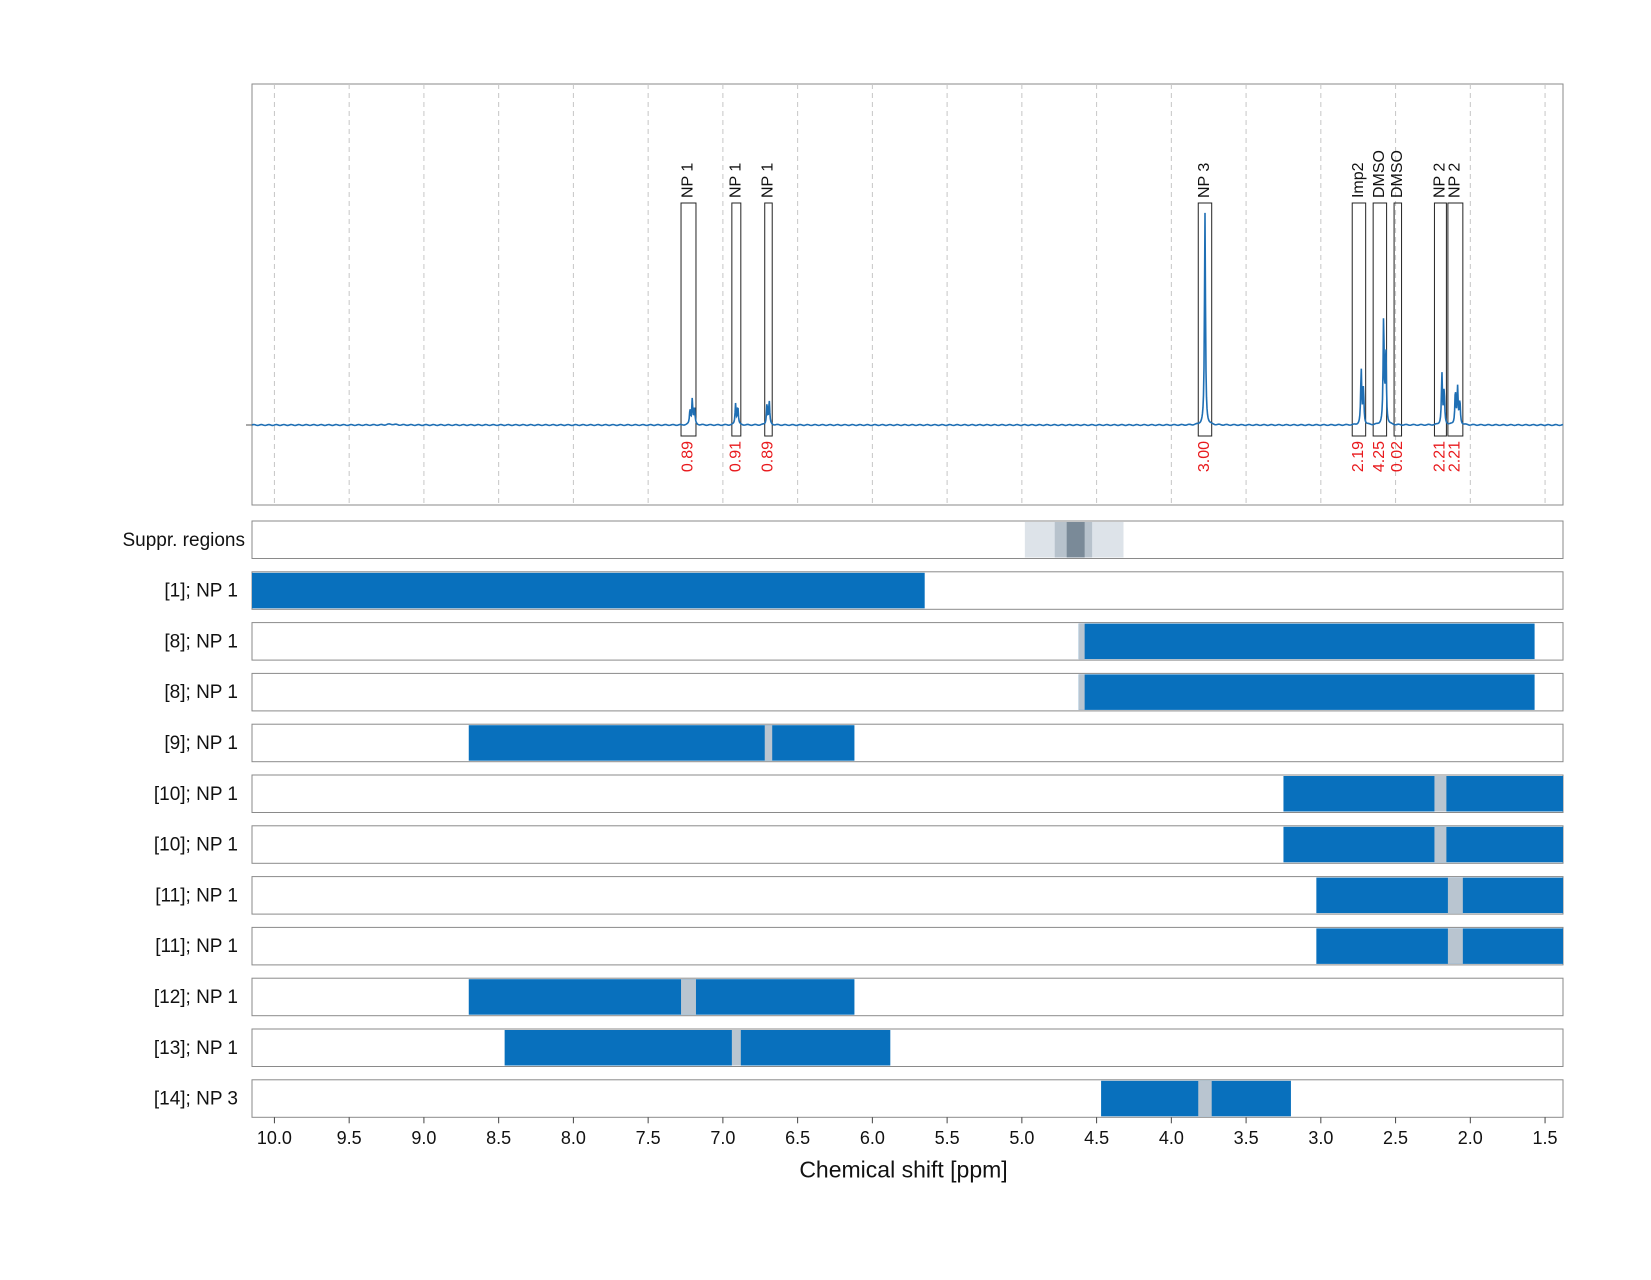 Image resolution: width=1651 pixels, height=1280 pixels. I want to click on integration-label: NP 3, so click(1204, 180).